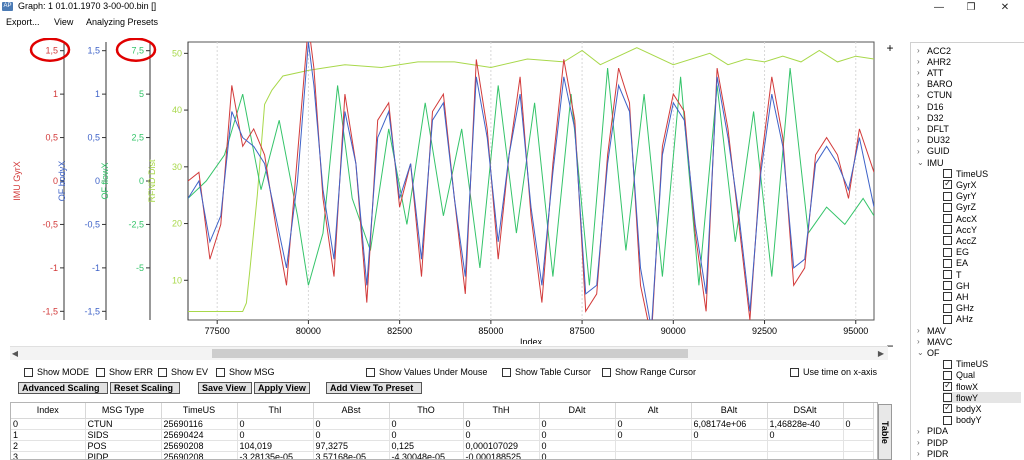  Describe the element at coordinates (934, 50) in the screenshot. I see `tree-group-acc2: › ACC2` at that location.